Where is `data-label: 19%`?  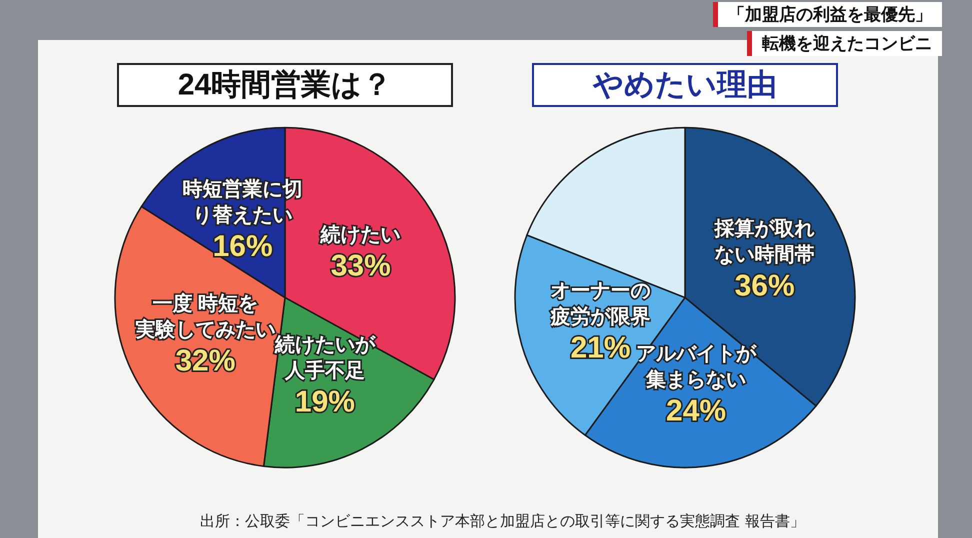
data-label: 19% is located at coordinates (324, 402).